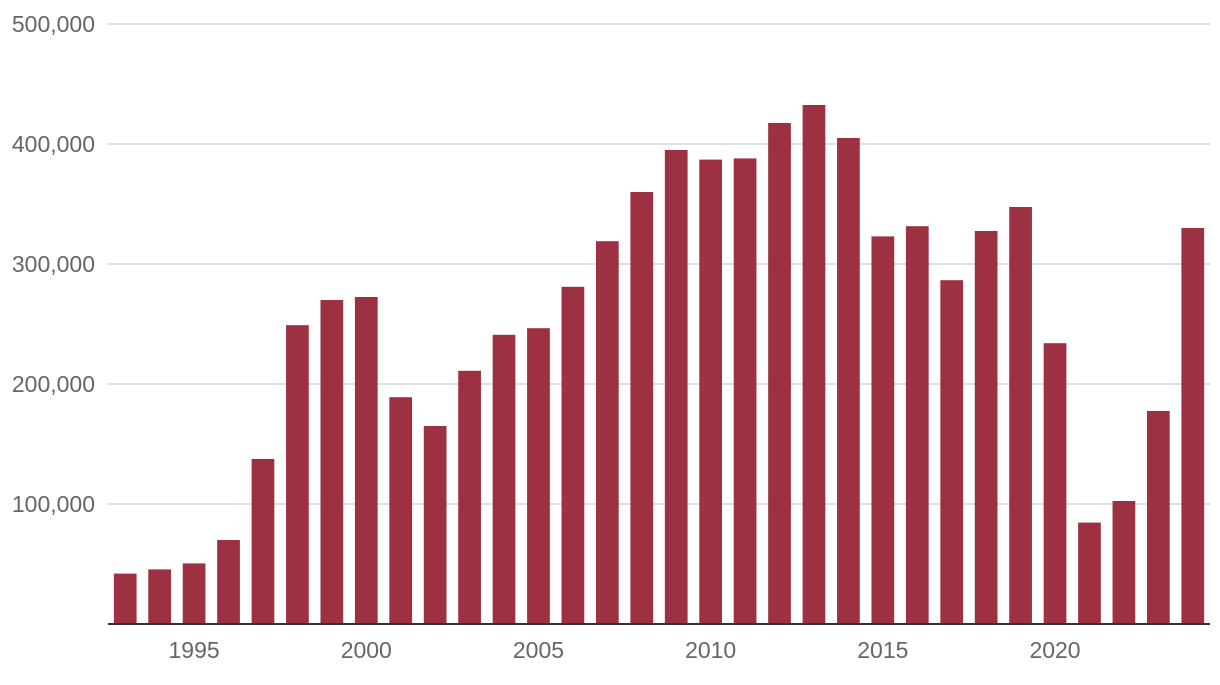 The image size is (1220, 685). I want to click on bar-1999, so click(332, 462).